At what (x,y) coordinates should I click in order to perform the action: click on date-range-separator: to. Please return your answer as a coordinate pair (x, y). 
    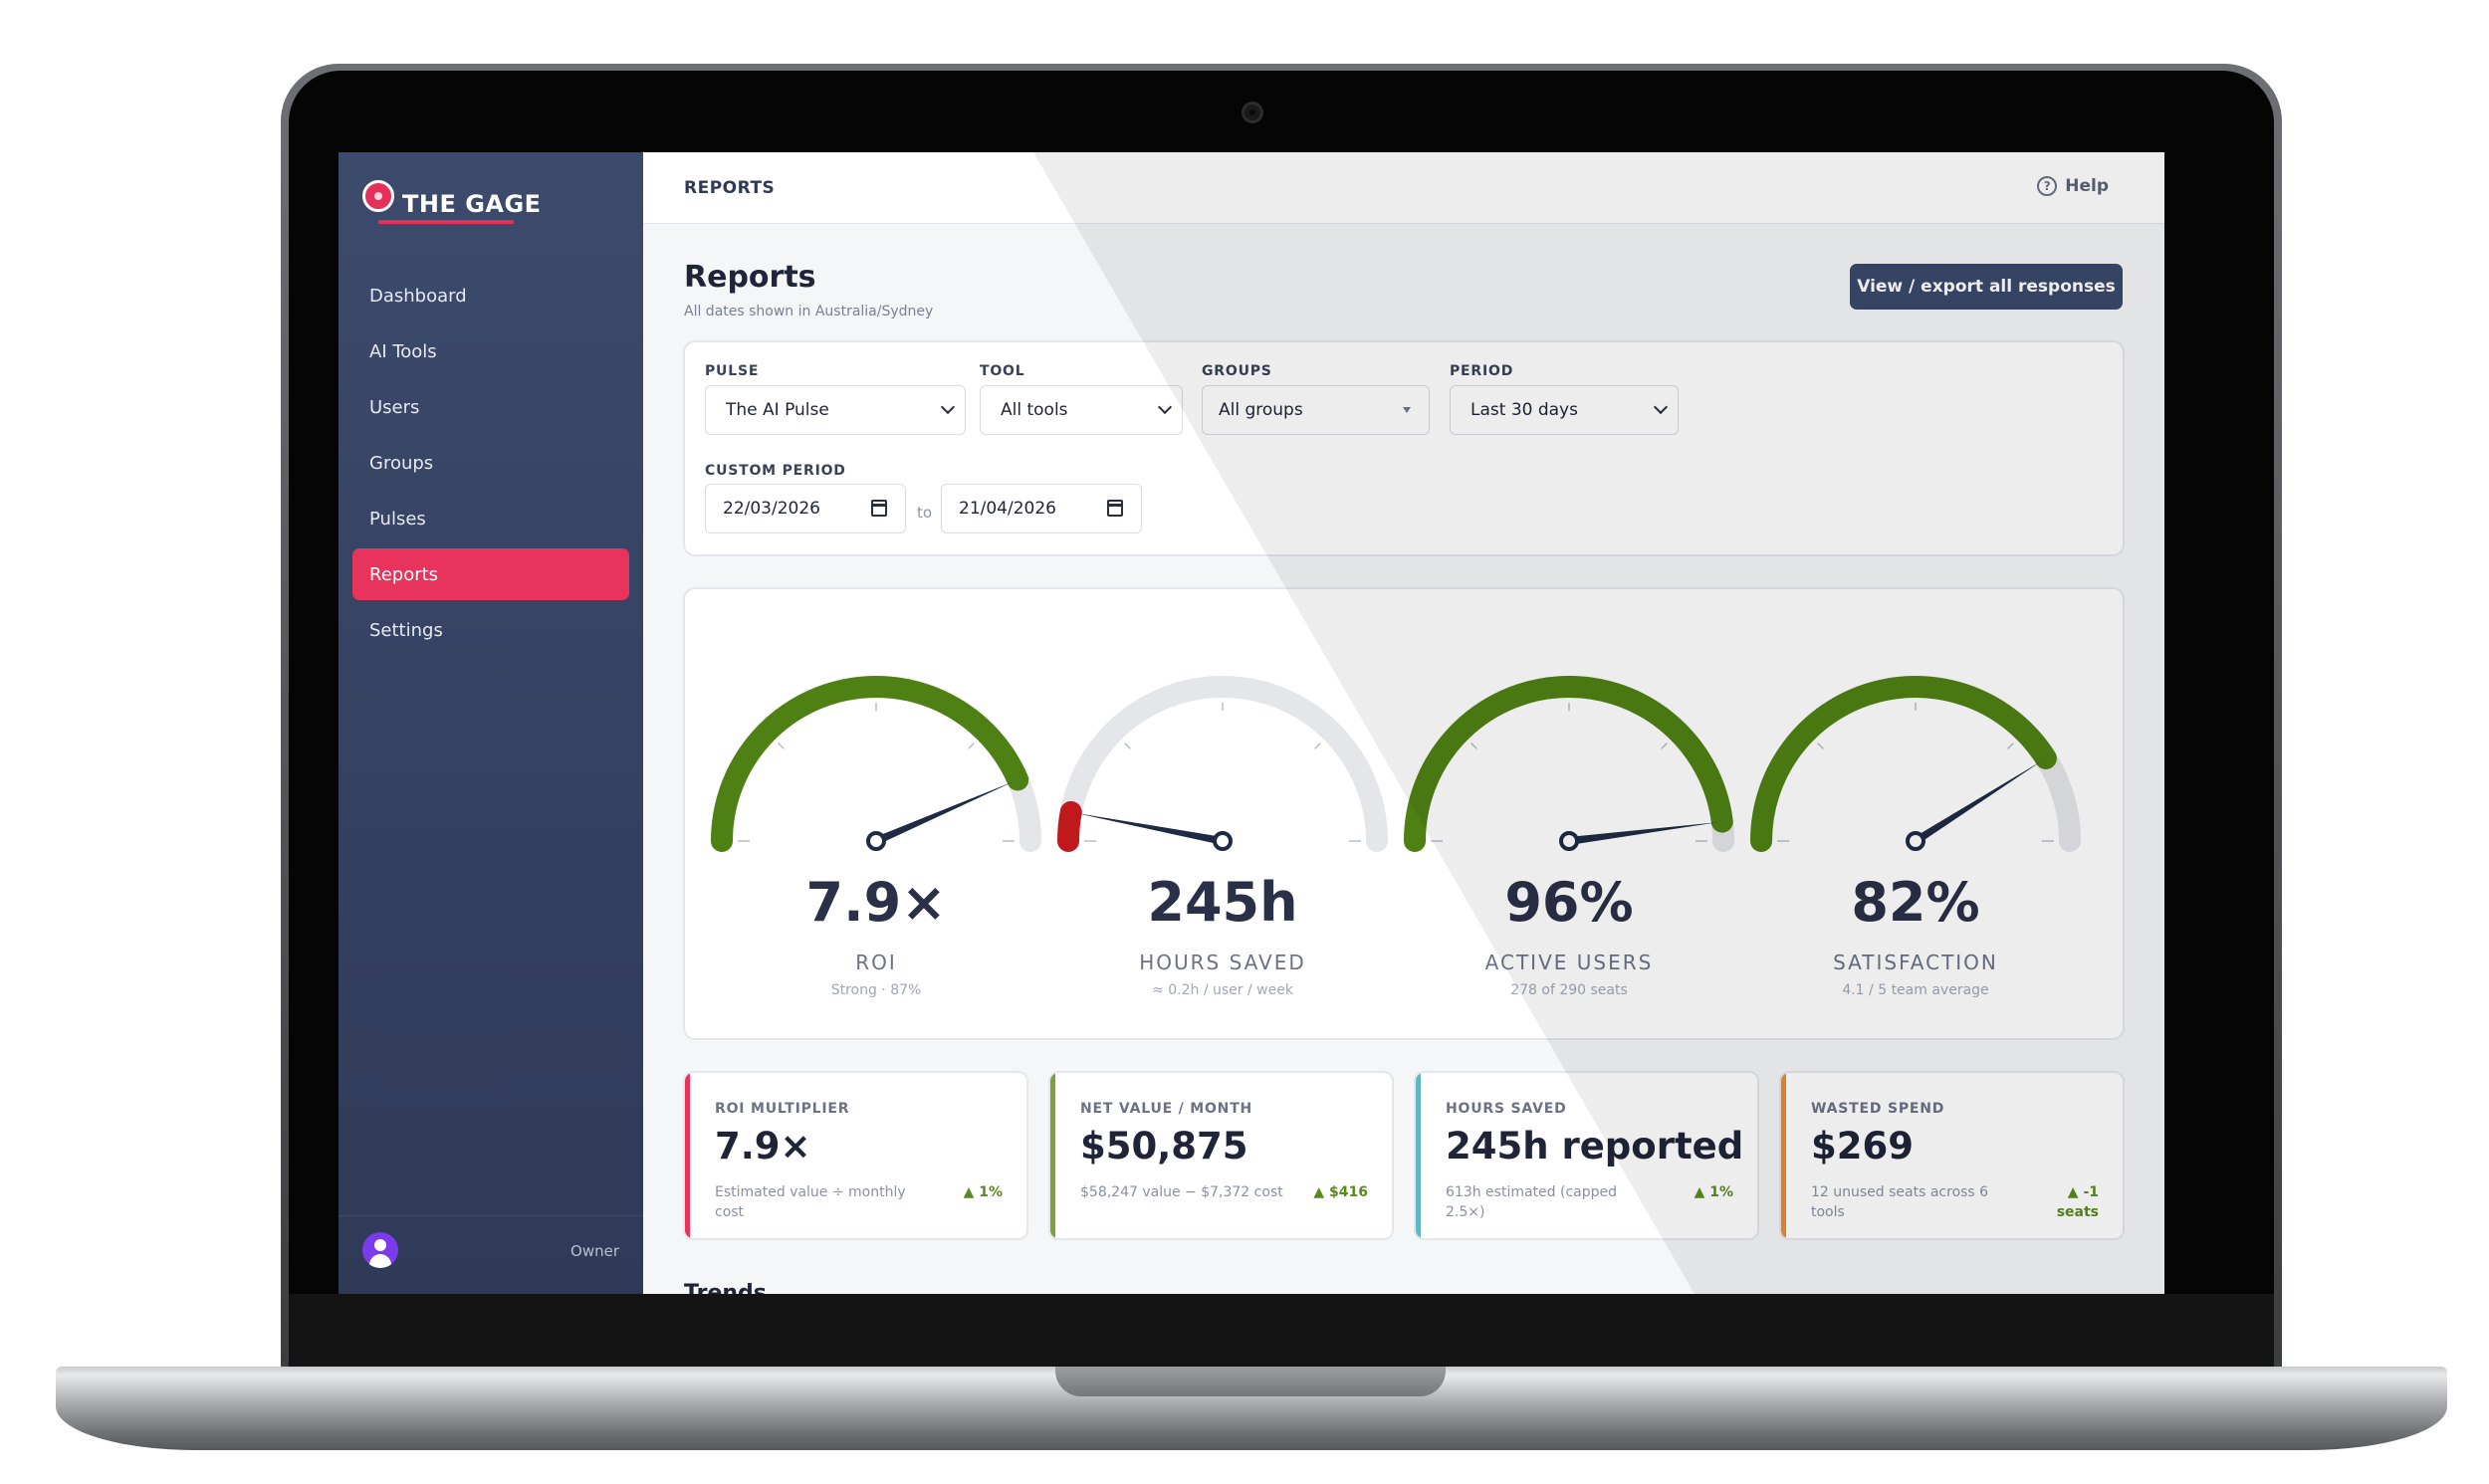
    Looking at the image, I should click on (925, 513).